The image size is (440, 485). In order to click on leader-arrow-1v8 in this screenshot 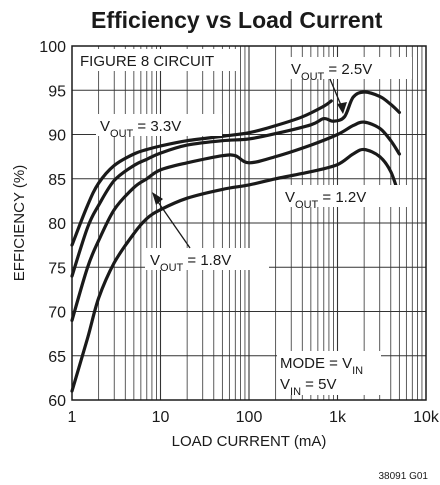, I will do `click(171, 220)`.